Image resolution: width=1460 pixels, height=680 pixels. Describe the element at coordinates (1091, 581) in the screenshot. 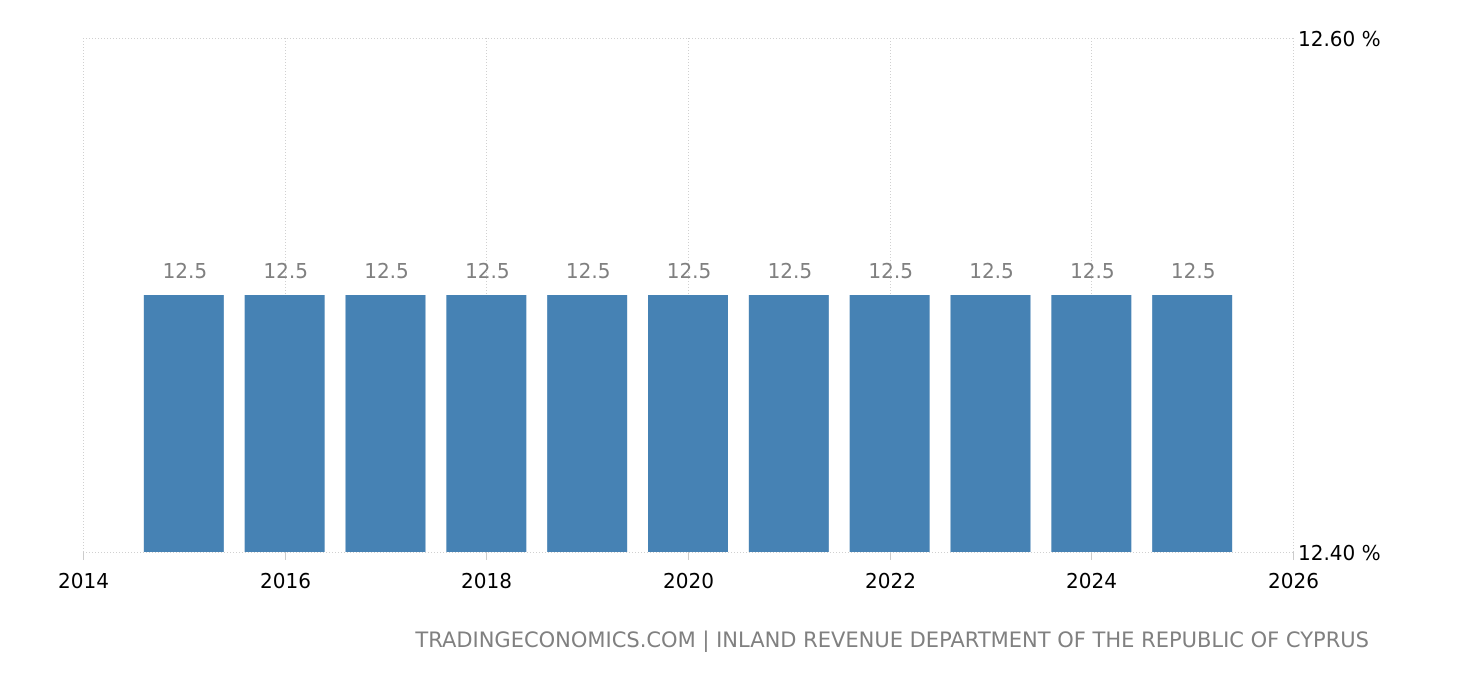

I see `x-tick-label: 2024` at that location.